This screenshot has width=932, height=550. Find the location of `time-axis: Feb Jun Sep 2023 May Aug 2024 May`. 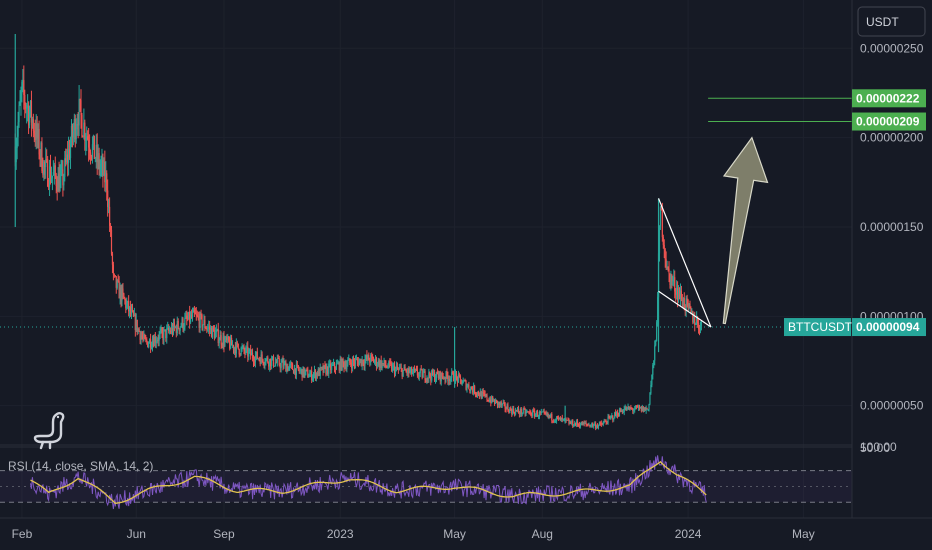

time-axis: Feb Jun Sep 2023 May Aug 2024 May is located at coordinates (413, 534).